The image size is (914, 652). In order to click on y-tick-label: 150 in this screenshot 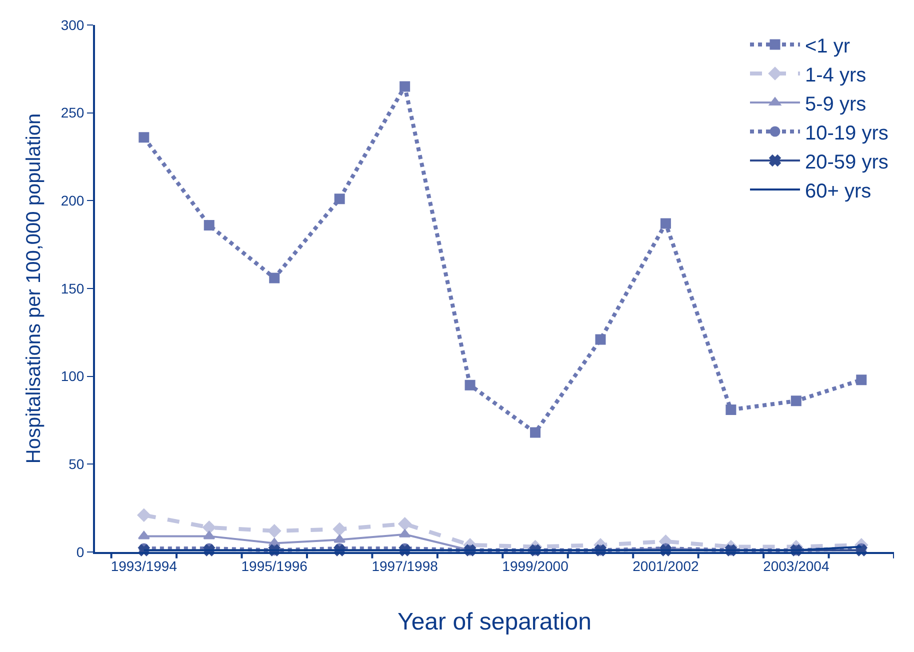, I will do `click(72, 288)`.